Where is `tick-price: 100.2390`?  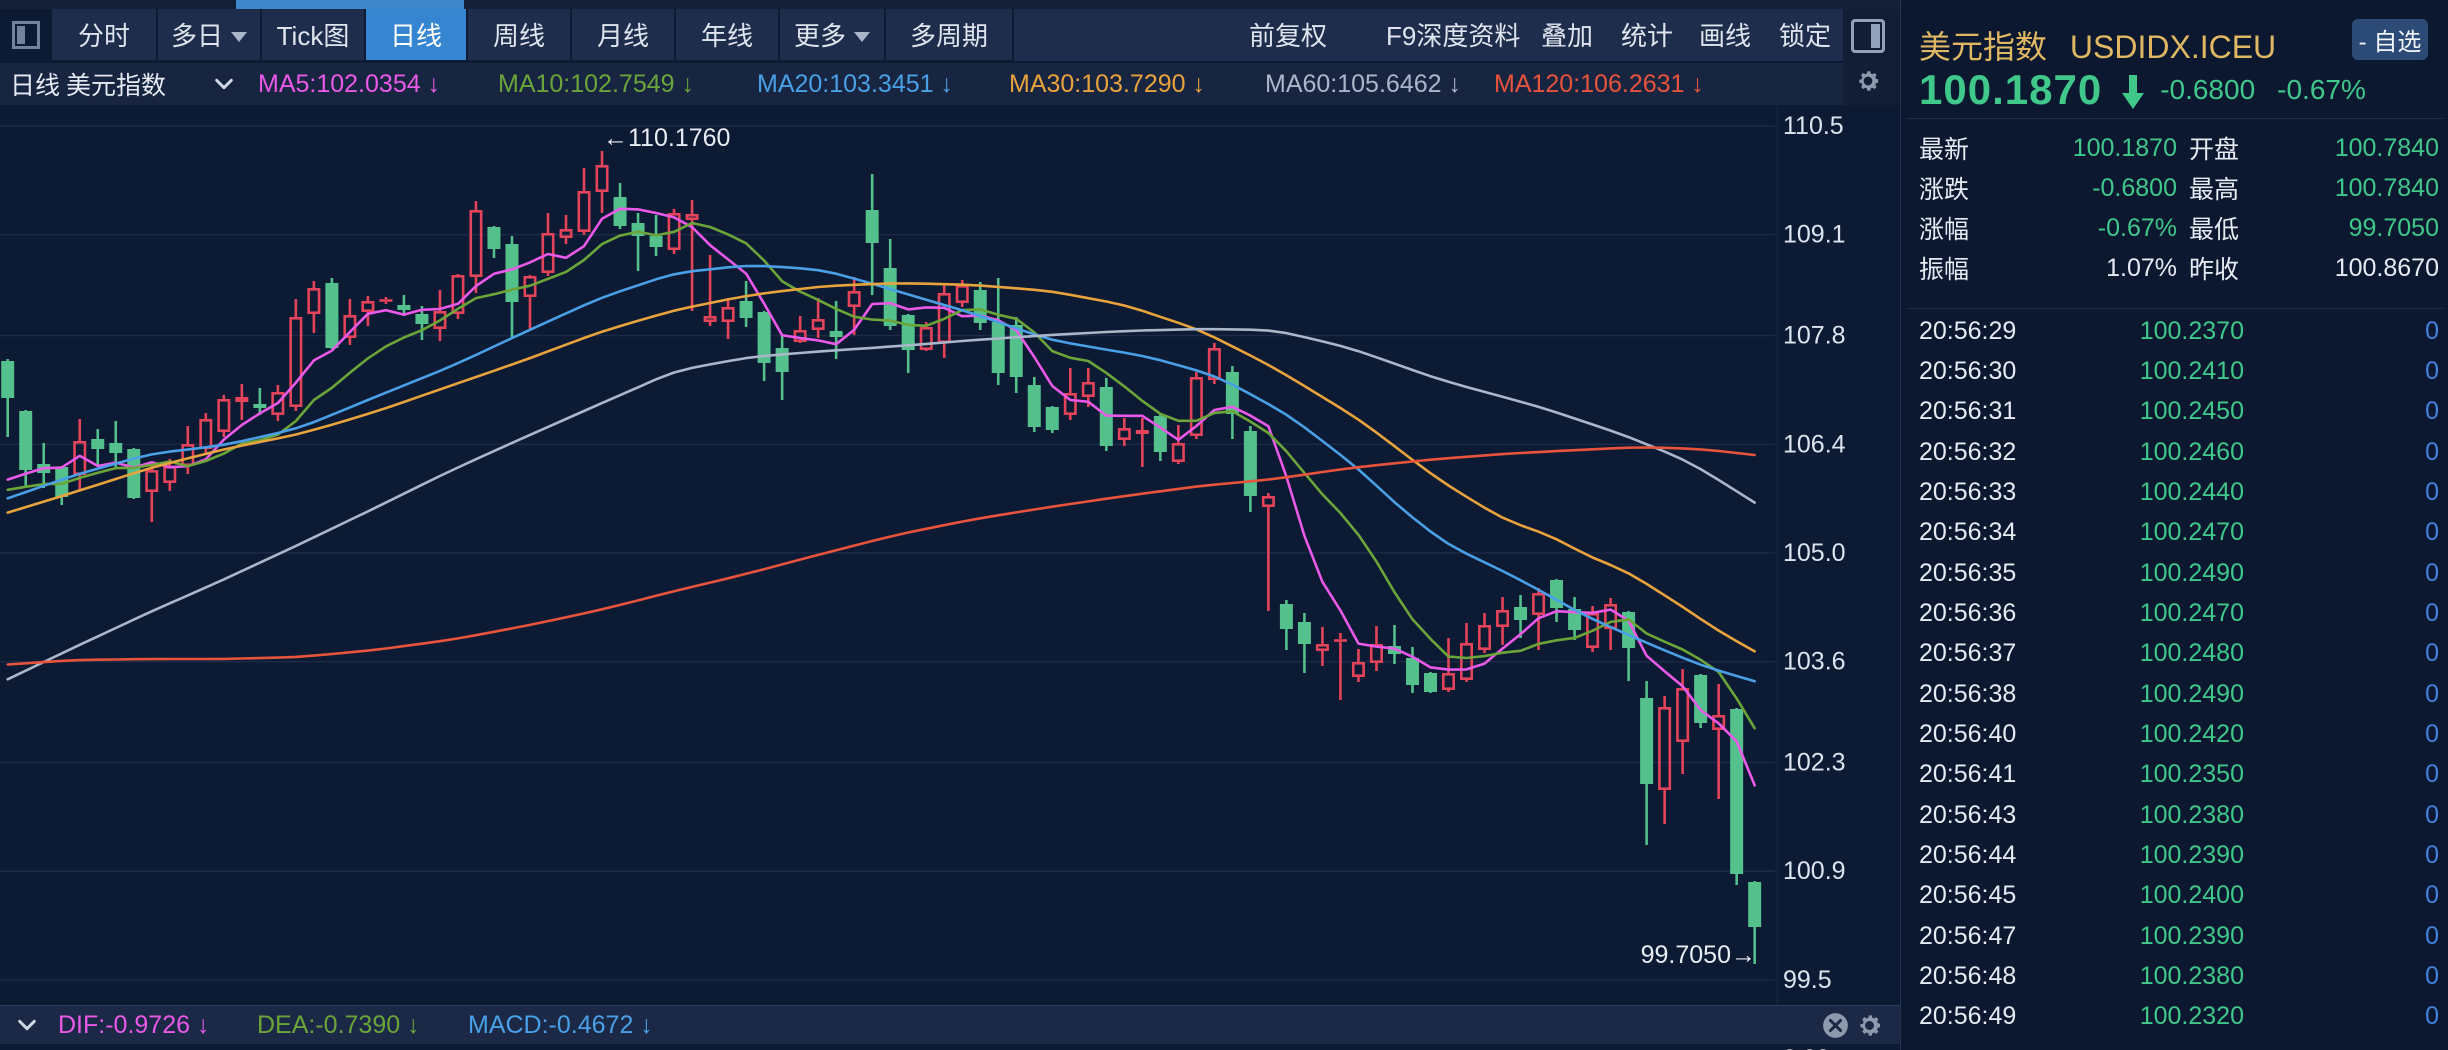
tick-price: 100.2390 is located at coordinates (2191, 855).